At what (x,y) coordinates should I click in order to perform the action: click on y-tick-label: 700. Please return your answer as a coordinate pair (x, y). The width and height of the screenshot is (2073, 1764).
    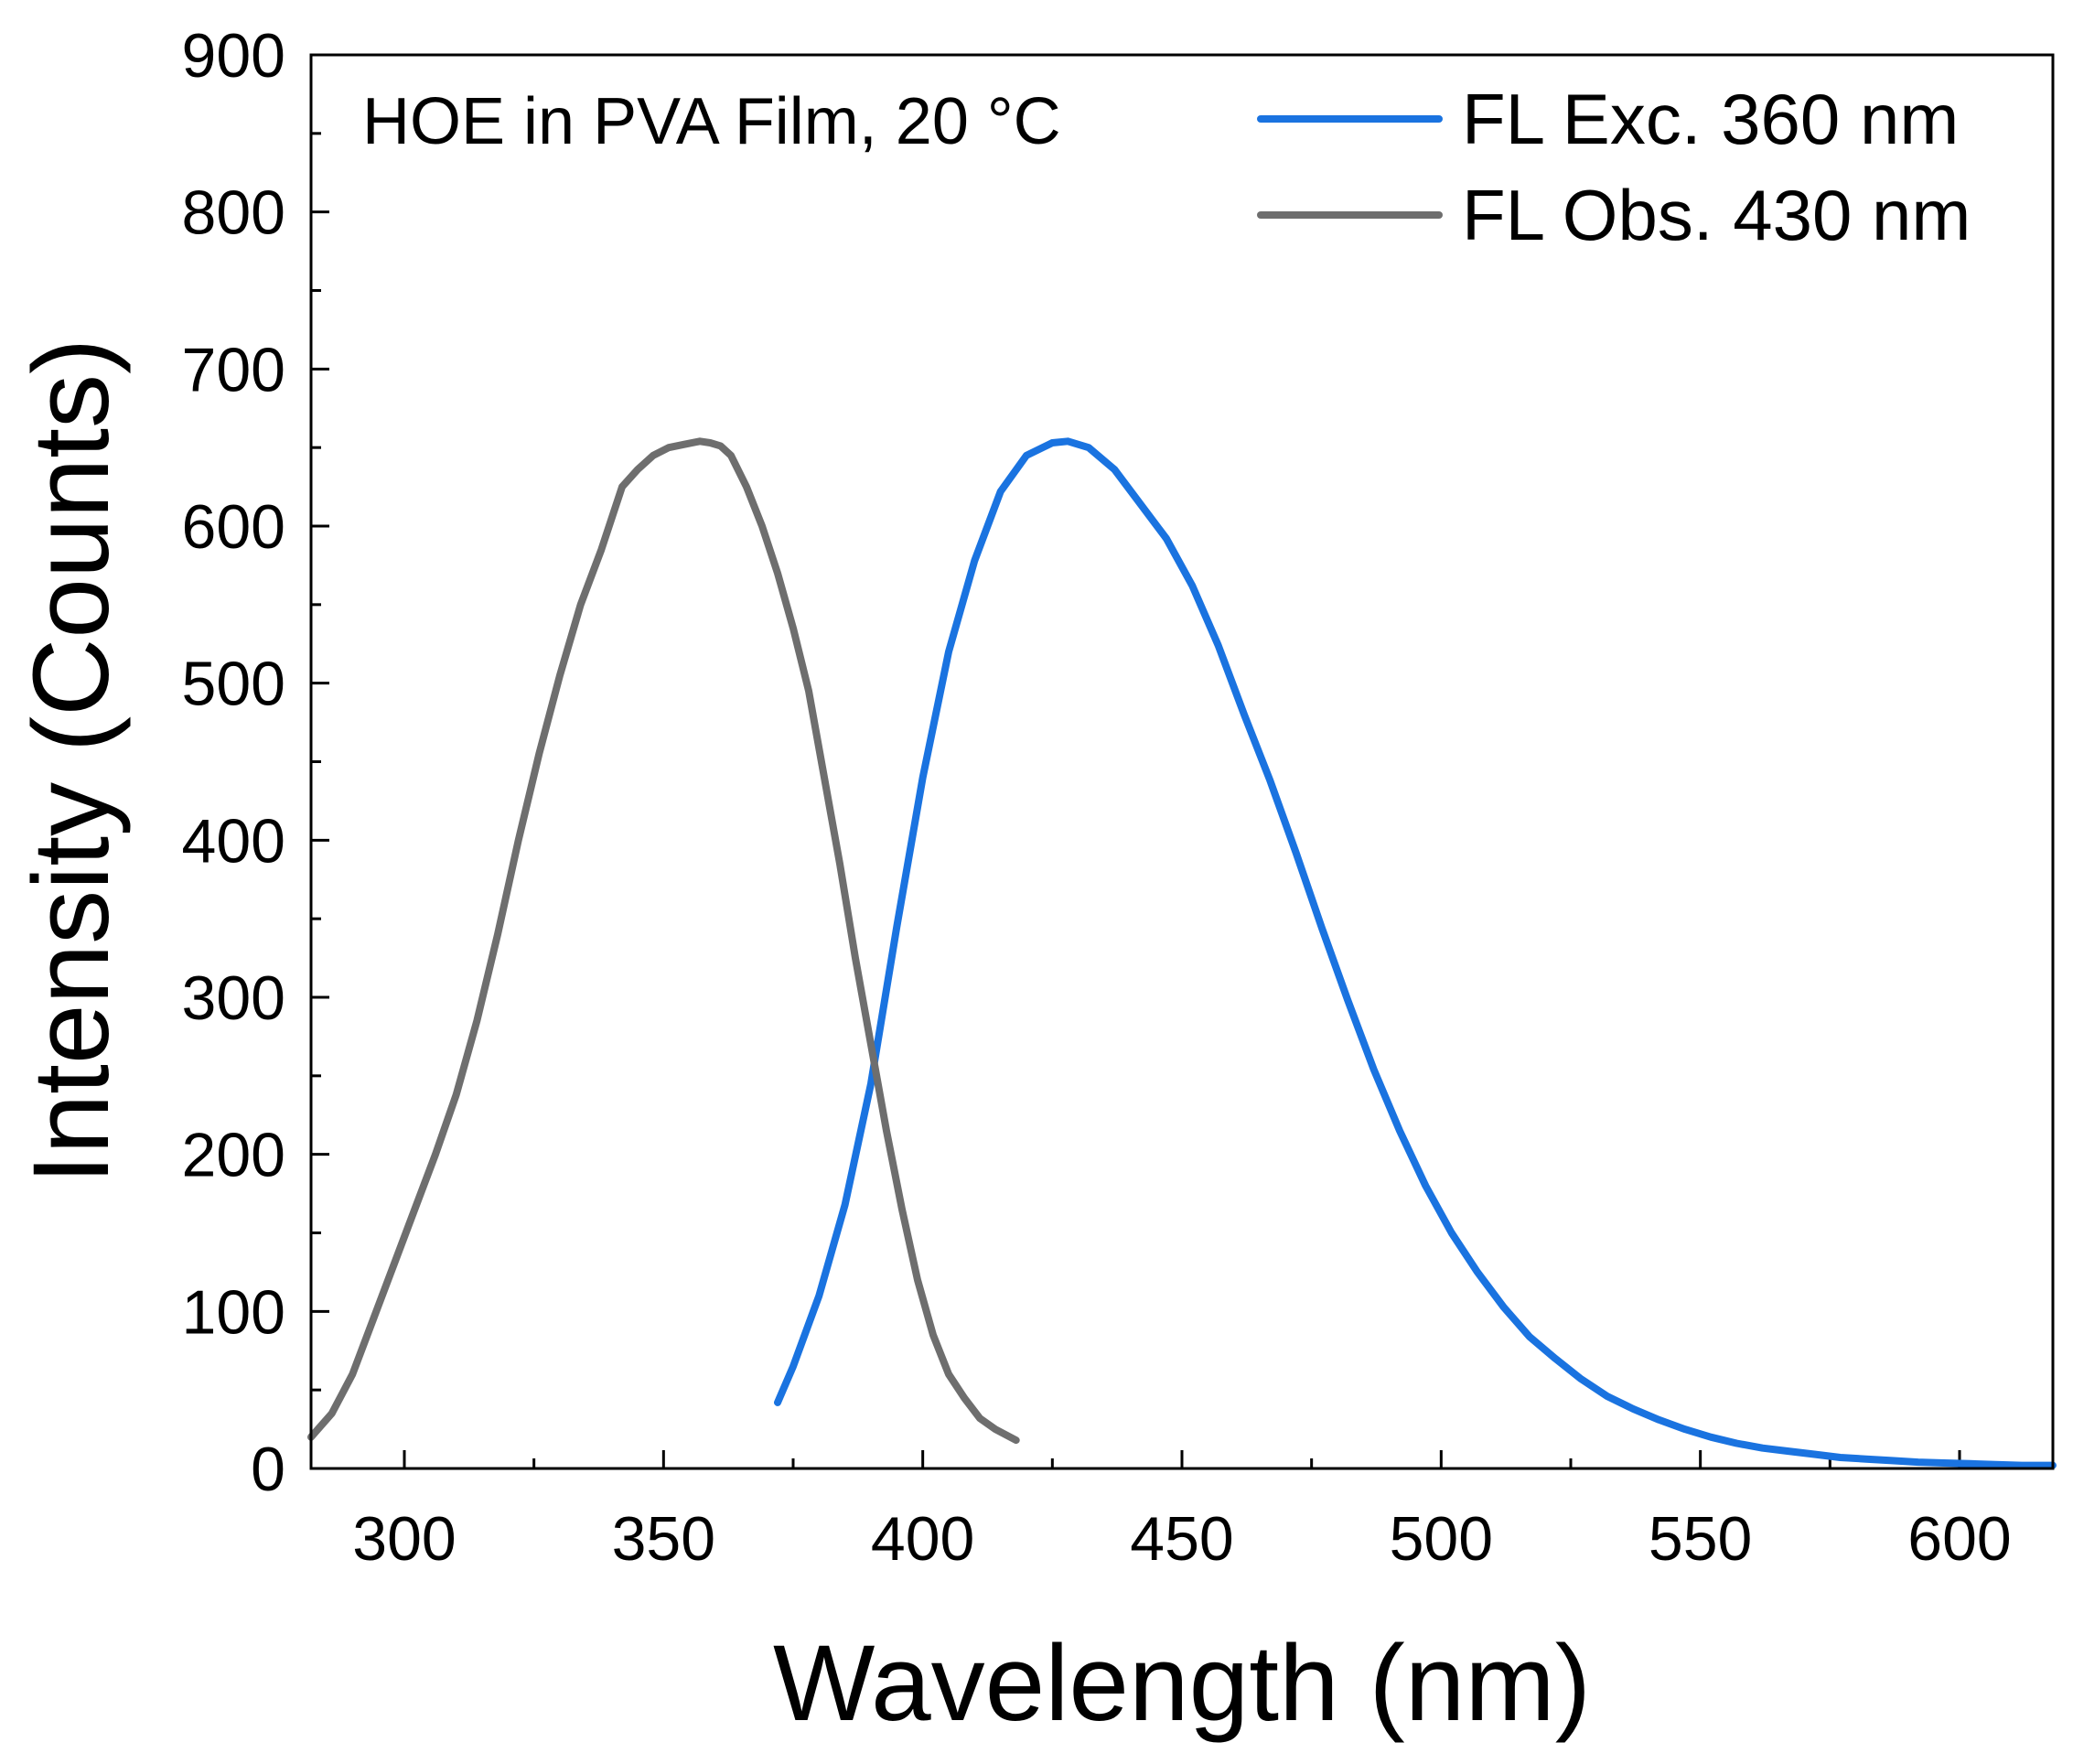
    Looking at the image, I should click on (233, 369).